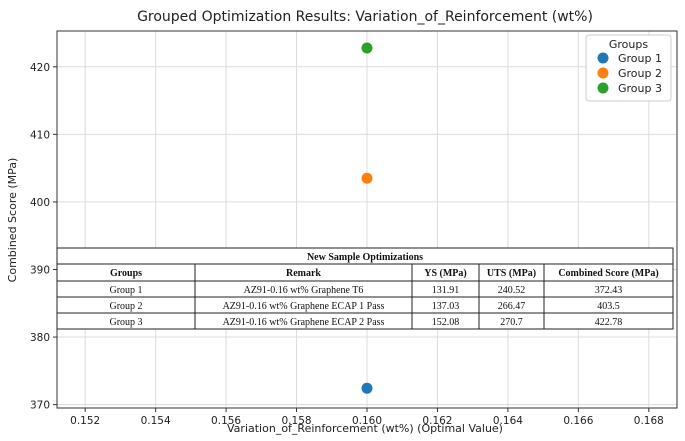 This screenshot has height=441, width=685. What do you see at coordinates (40, 68) in the screenshot?
I see `y-tick-label: 420` at bounding box center [40, 68].